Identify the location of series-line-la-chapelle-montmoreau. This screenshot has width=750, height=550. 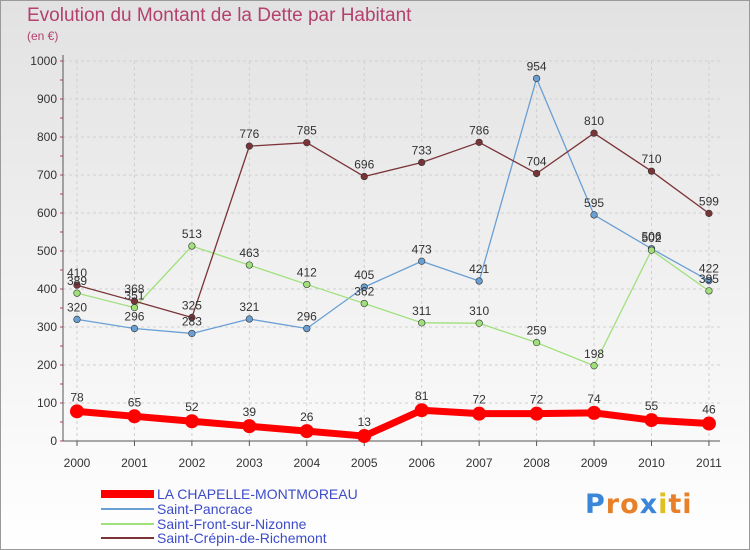
(393, 423).